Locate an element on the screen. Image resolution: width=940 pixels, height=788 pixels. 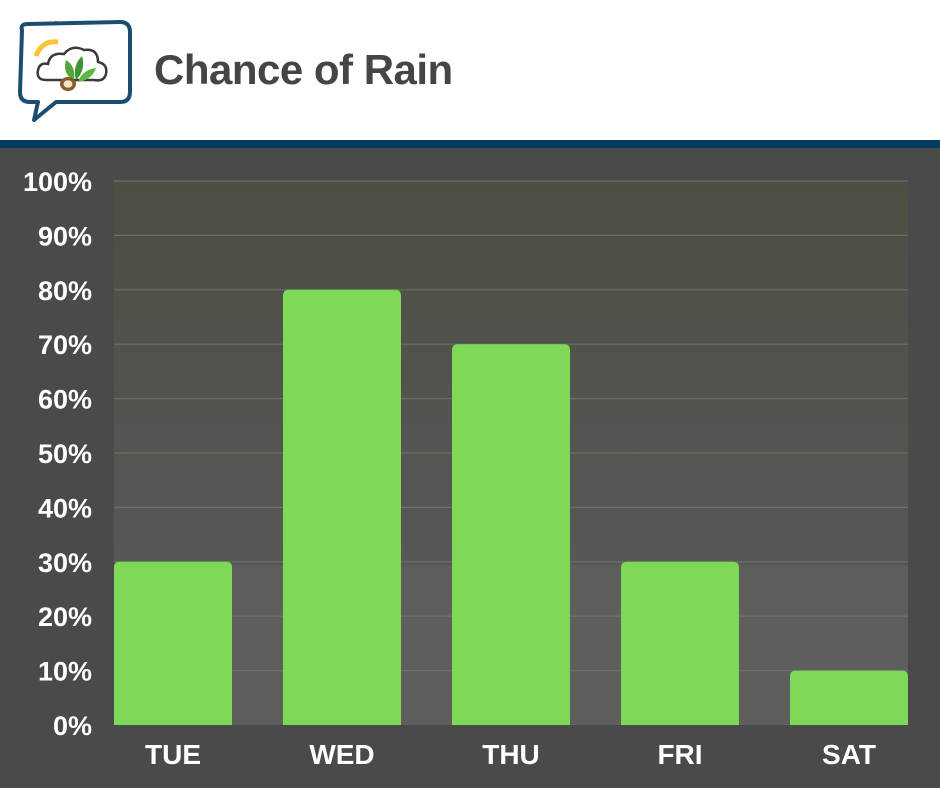
y-tick-label: 60% is located at coordinates (65, 400).